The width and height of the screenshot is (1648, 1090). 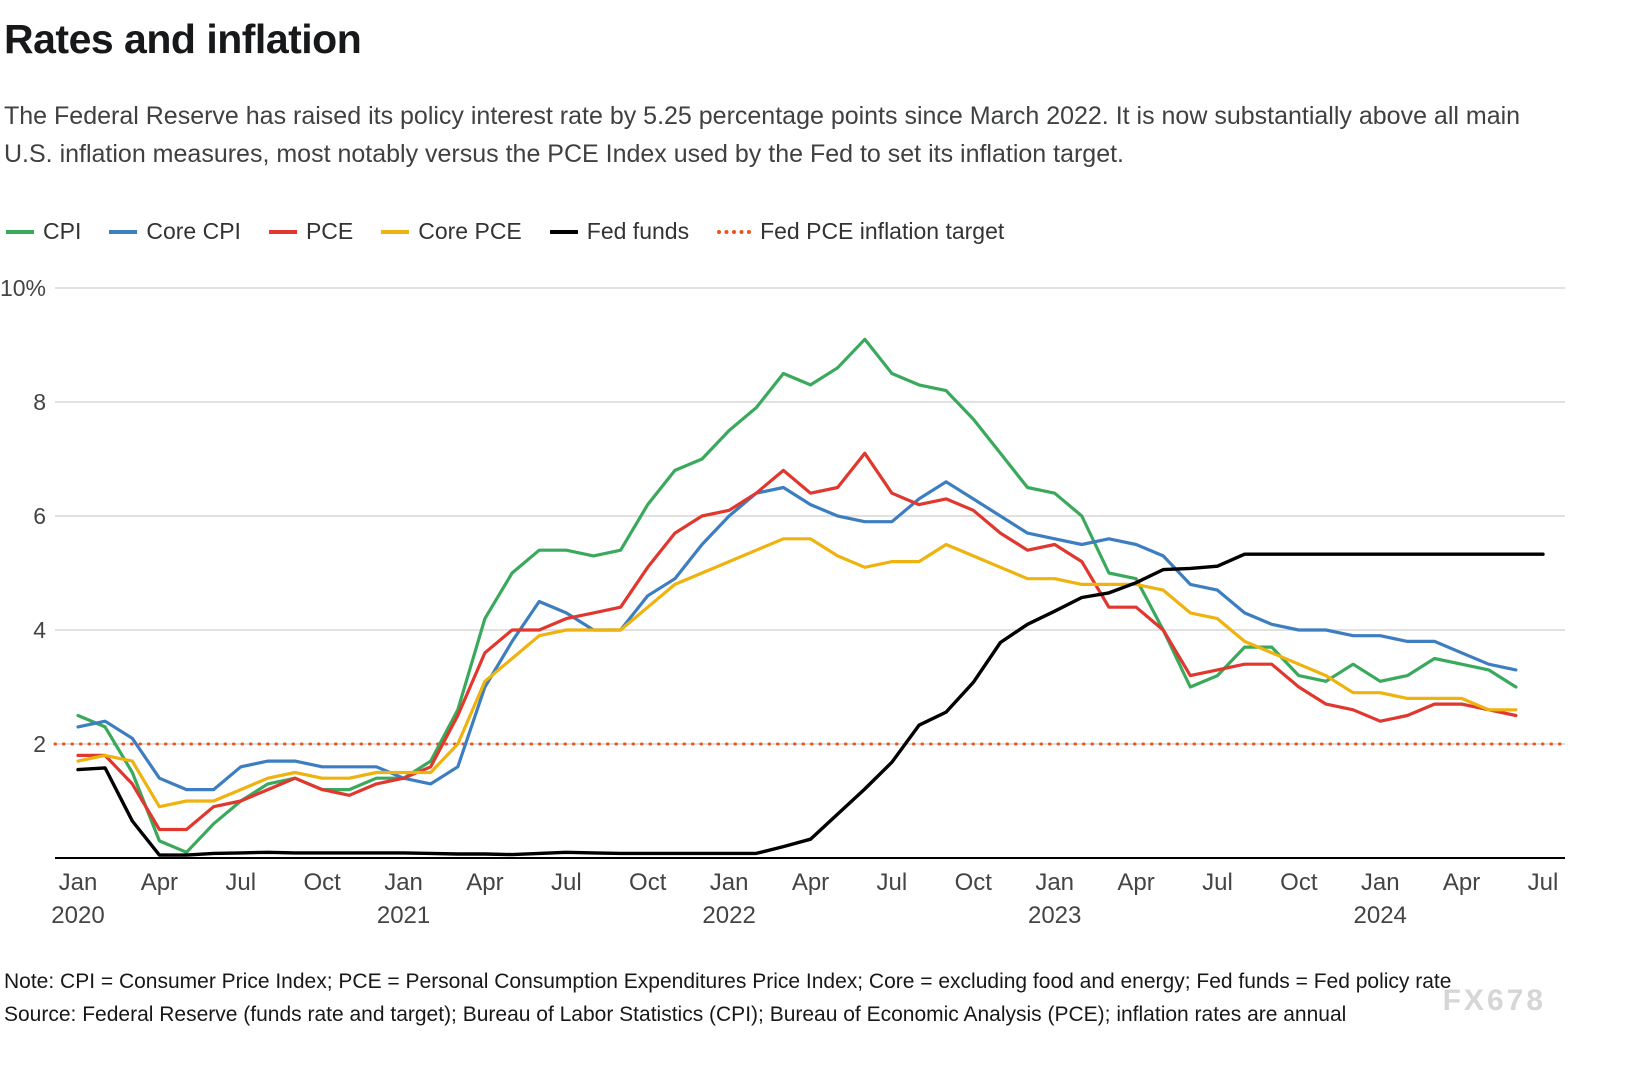 What do you see at coordinates (39, 630) in the screenshot?
I see `y-tick-label: 4` at bounding box center [39, 630].